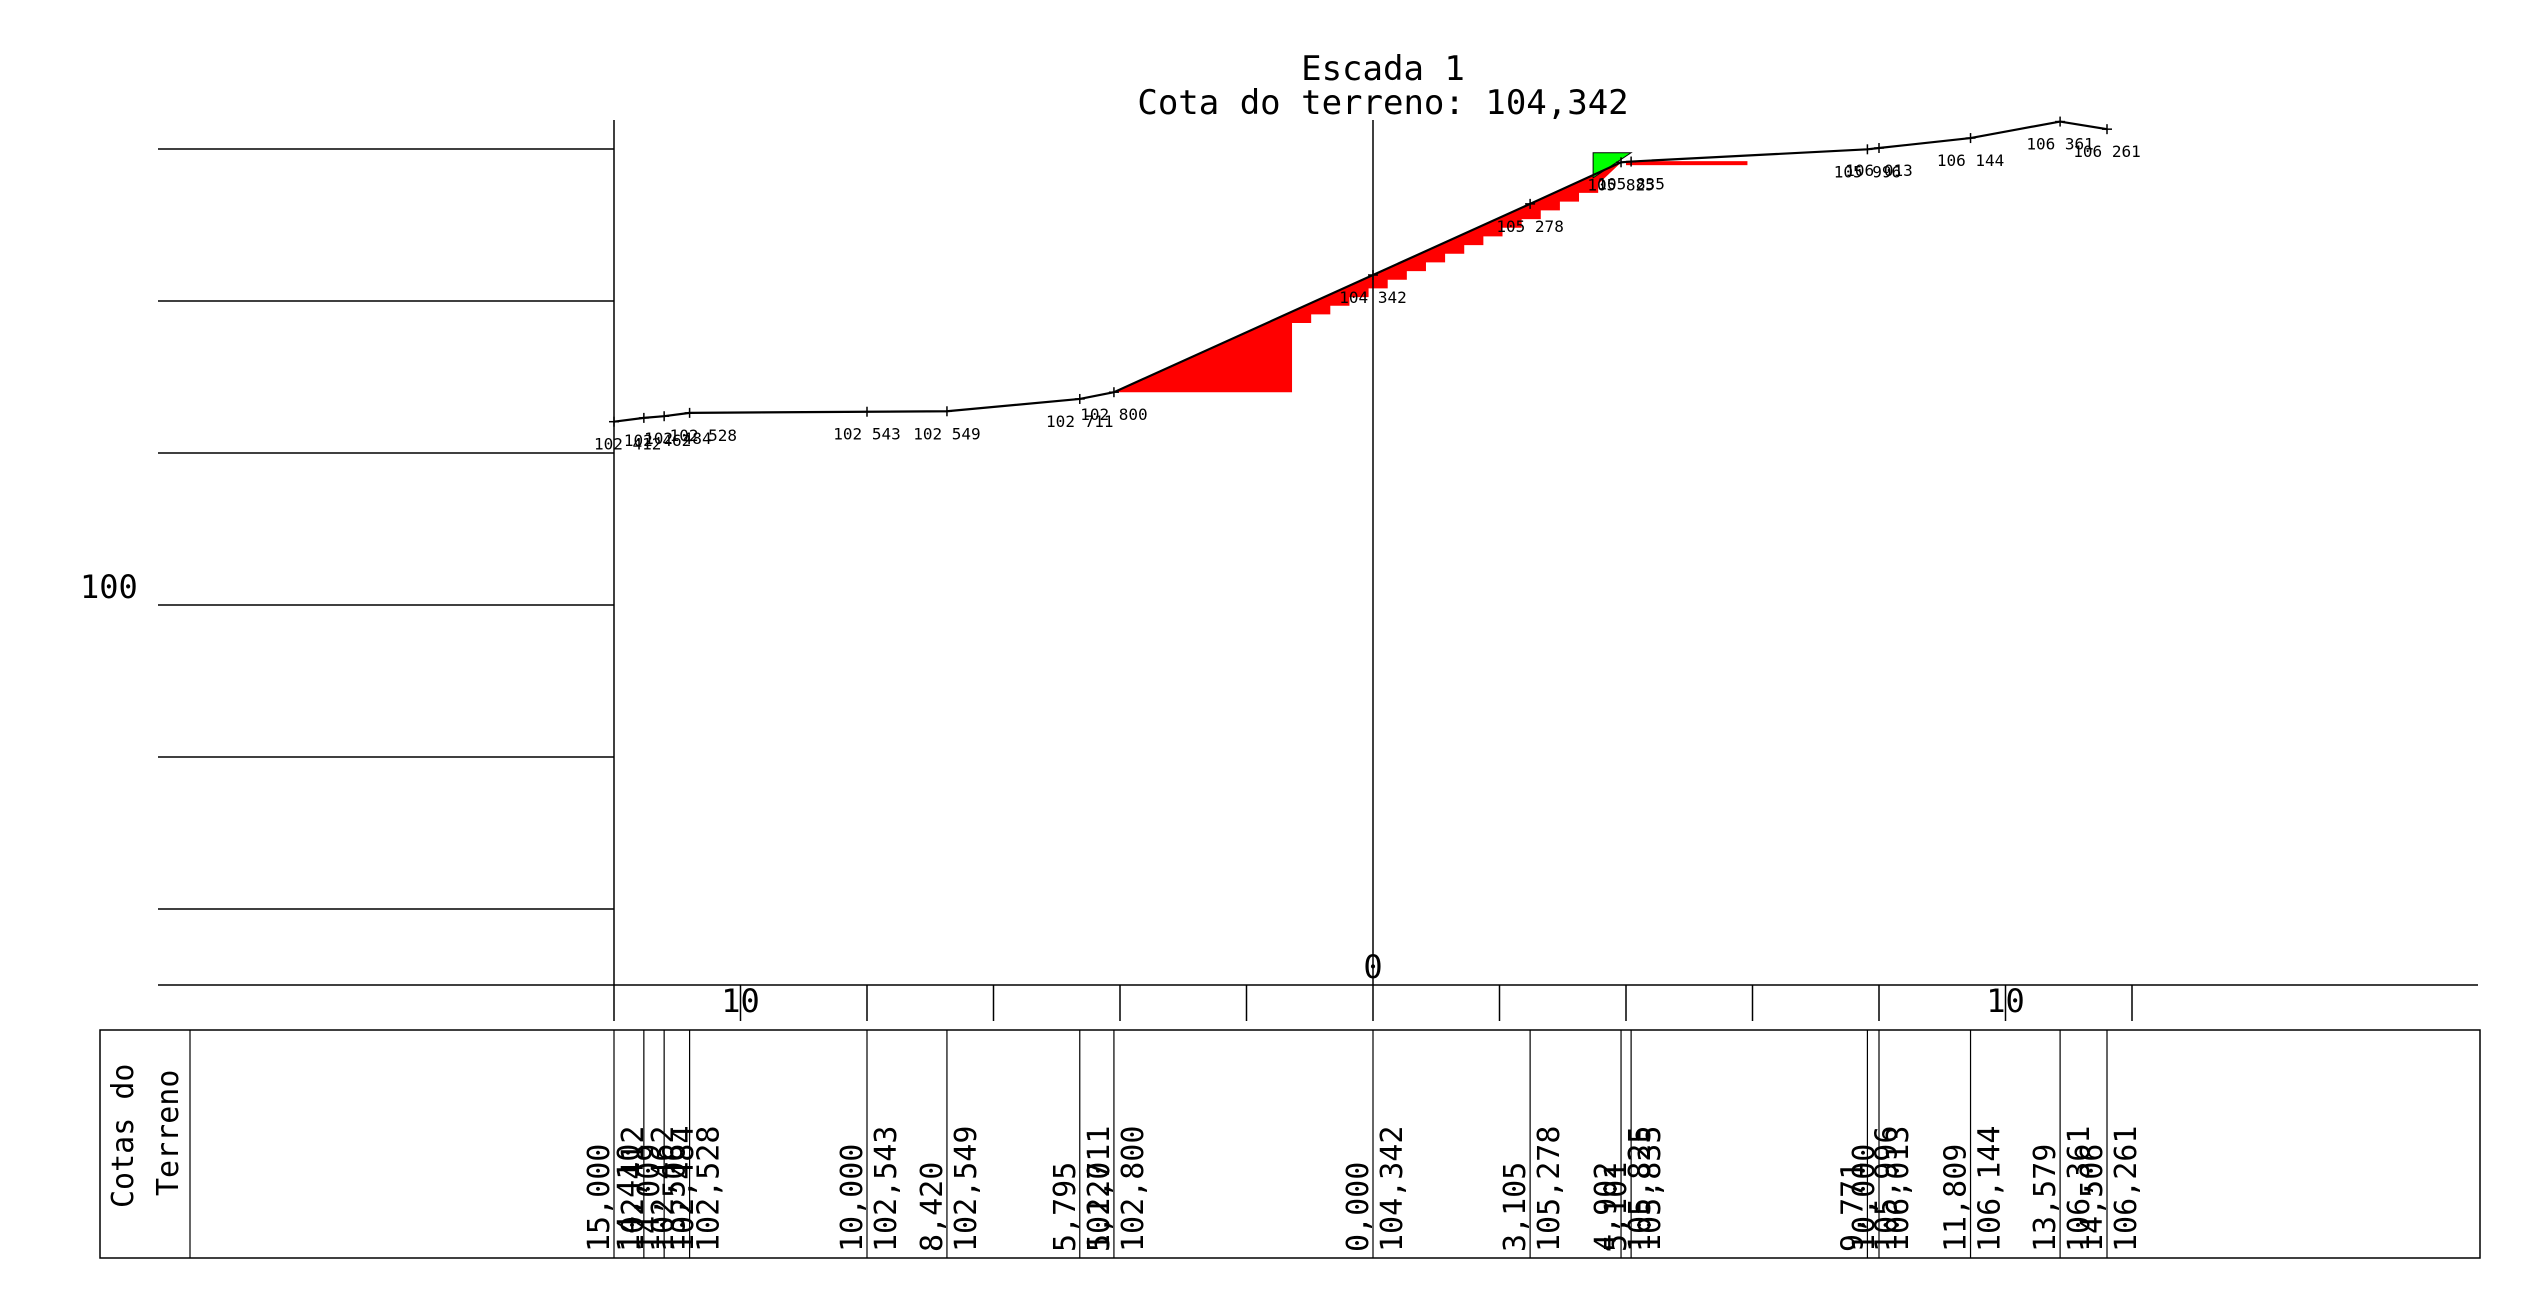 The image size is (2541, 1304). What do you see at coordinates (677, 438) in the screenshot?
I see `terrain-point-label: 102 484` at bounding box center [677, 438].